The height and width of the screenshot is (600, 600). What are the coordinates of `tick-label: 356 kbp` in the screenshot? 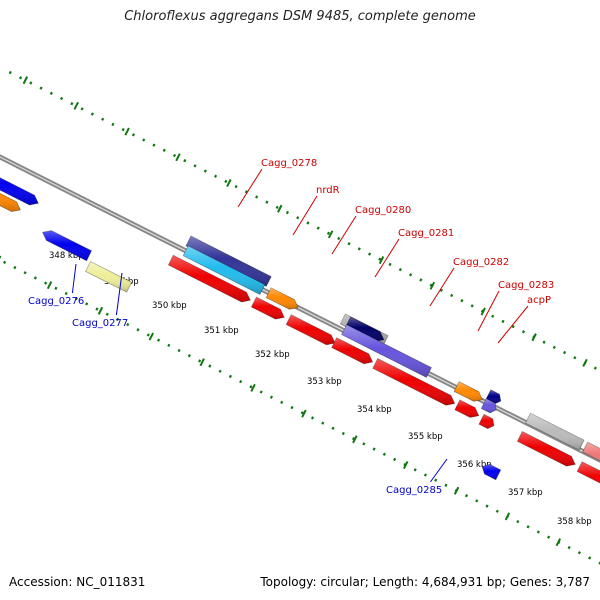 It's located at (474, 465).